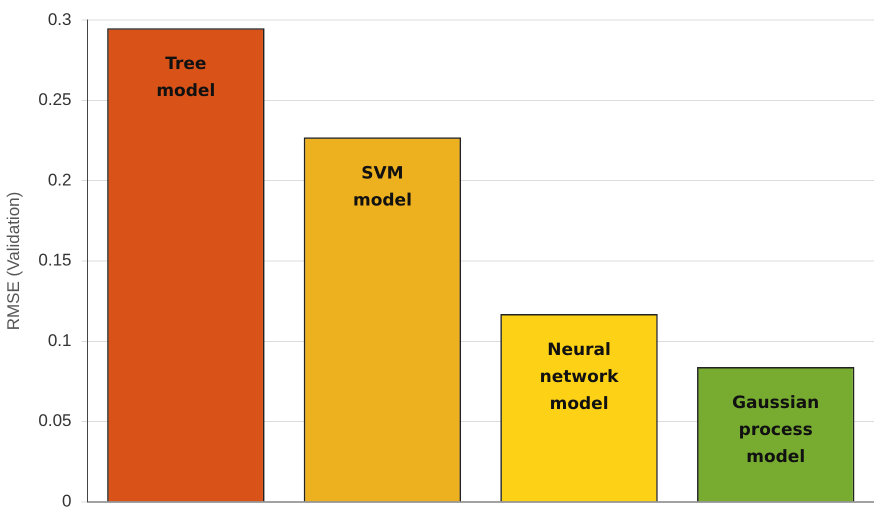 The height and width of the screenshot is (522, 874). Describe the element at coordinates (55, 420) in the screenshot. I see `y-tick-label: 0.05` at that location.